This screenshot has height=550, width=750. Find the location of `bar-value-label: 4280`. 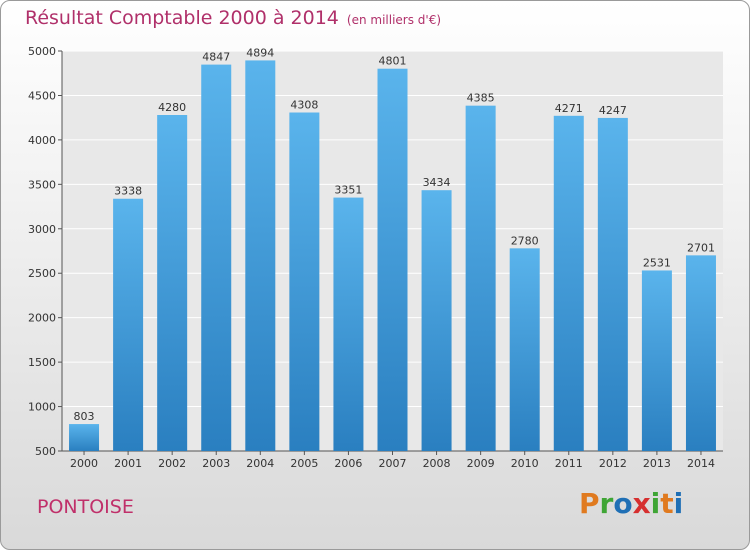

bar-value-label: 4280 is located at coordinates (172, 107).